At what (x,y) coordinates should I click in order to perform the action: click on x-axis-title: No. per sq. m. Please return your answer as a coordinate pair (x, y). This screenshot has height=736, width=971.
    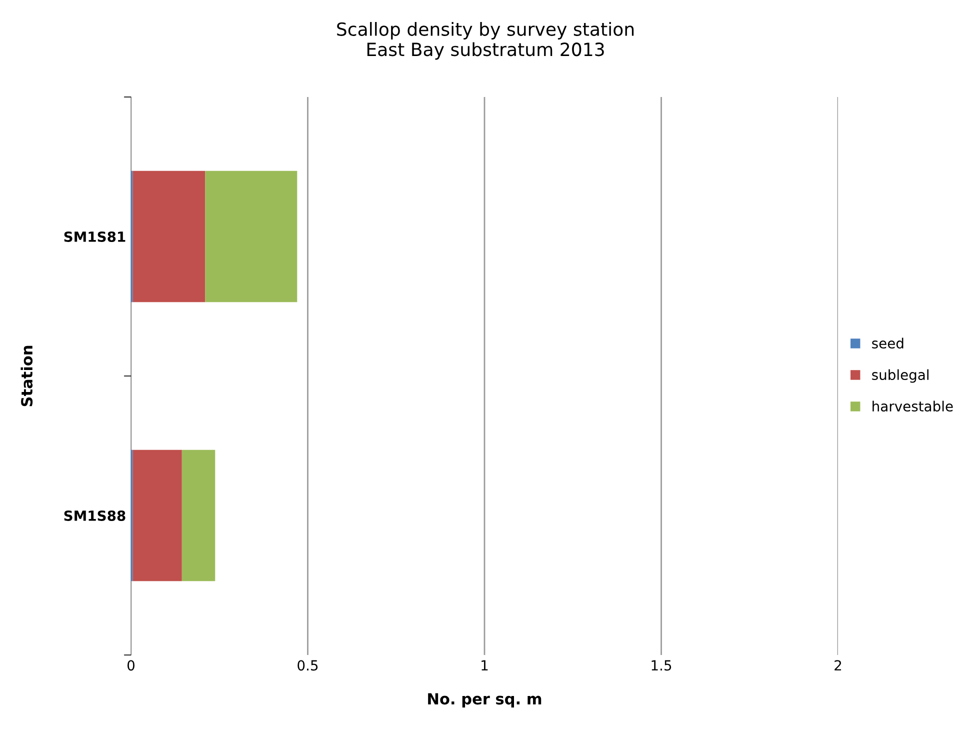
    Looking at the image, I should click on (485, 700).